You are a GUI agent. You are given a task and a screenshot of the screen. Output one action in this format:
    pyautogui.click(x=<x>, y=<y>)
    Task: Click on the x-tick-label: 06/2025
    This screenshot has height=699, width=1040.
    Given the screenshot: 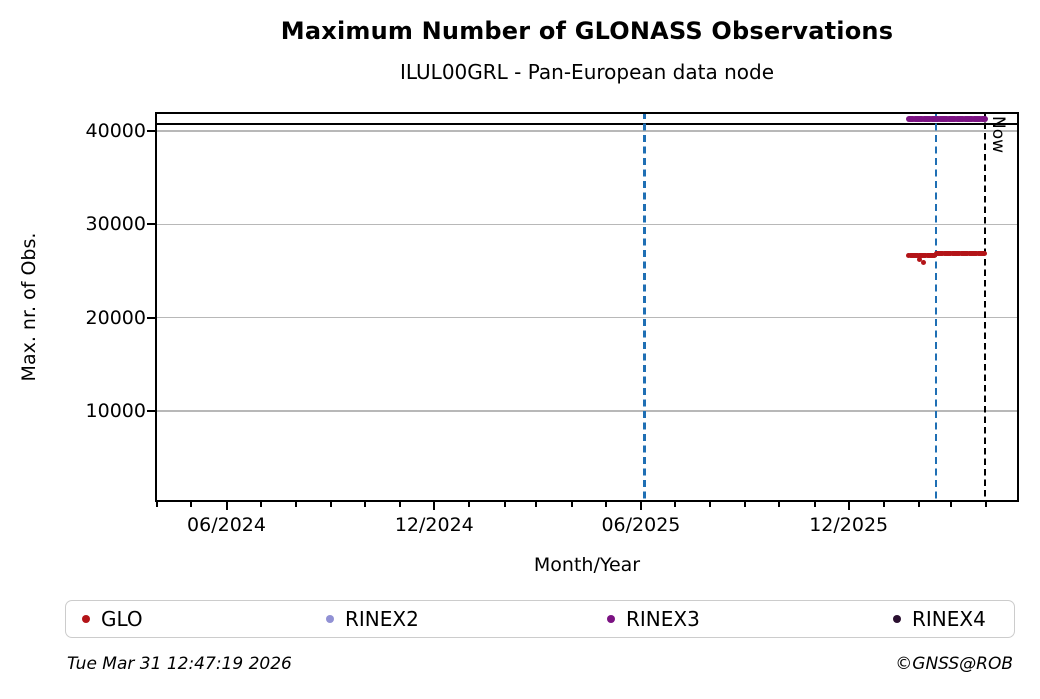 What is the action you would take?
    pyautogui.click(x=641, y=525)
    